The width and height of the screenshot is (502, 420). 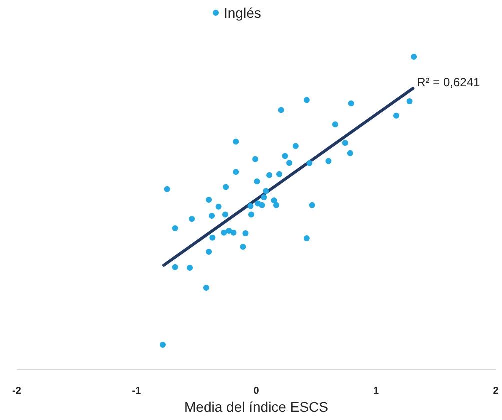 What do you see at coordinates (243, 13) in the screenshot?
I see `legend-label: Inglés` at bounding box center [243, 13].